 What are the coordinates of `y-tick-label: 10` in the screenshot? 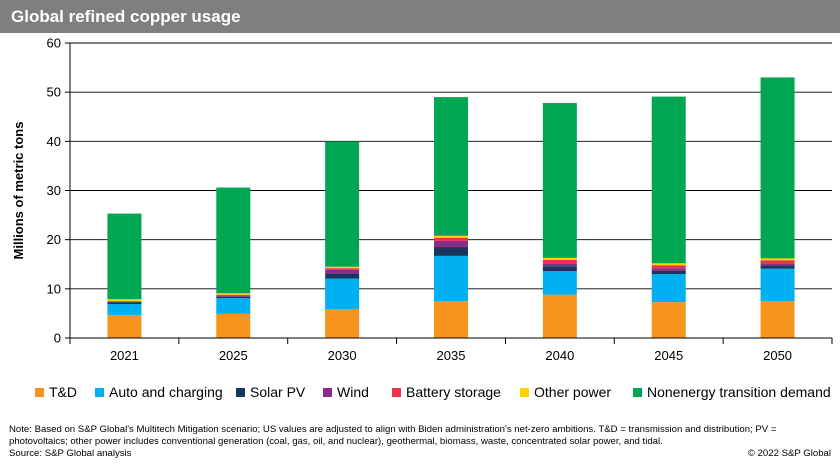 It's located at (54, 288).